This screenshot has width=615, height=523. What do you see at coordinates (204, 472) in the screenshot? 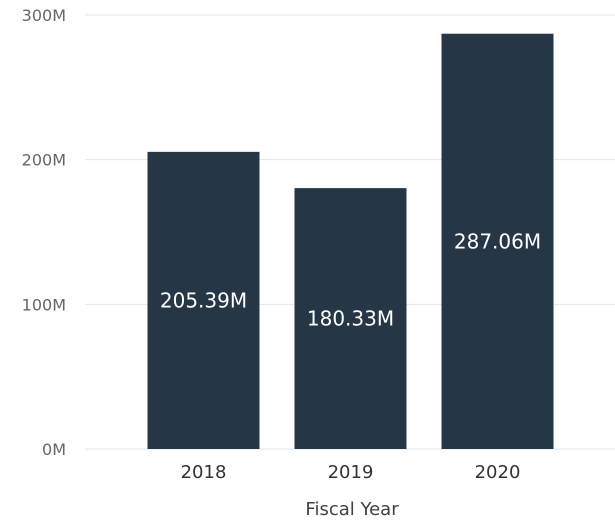
I see `x-tick-label: 2018` at bounding box center [204, 472].